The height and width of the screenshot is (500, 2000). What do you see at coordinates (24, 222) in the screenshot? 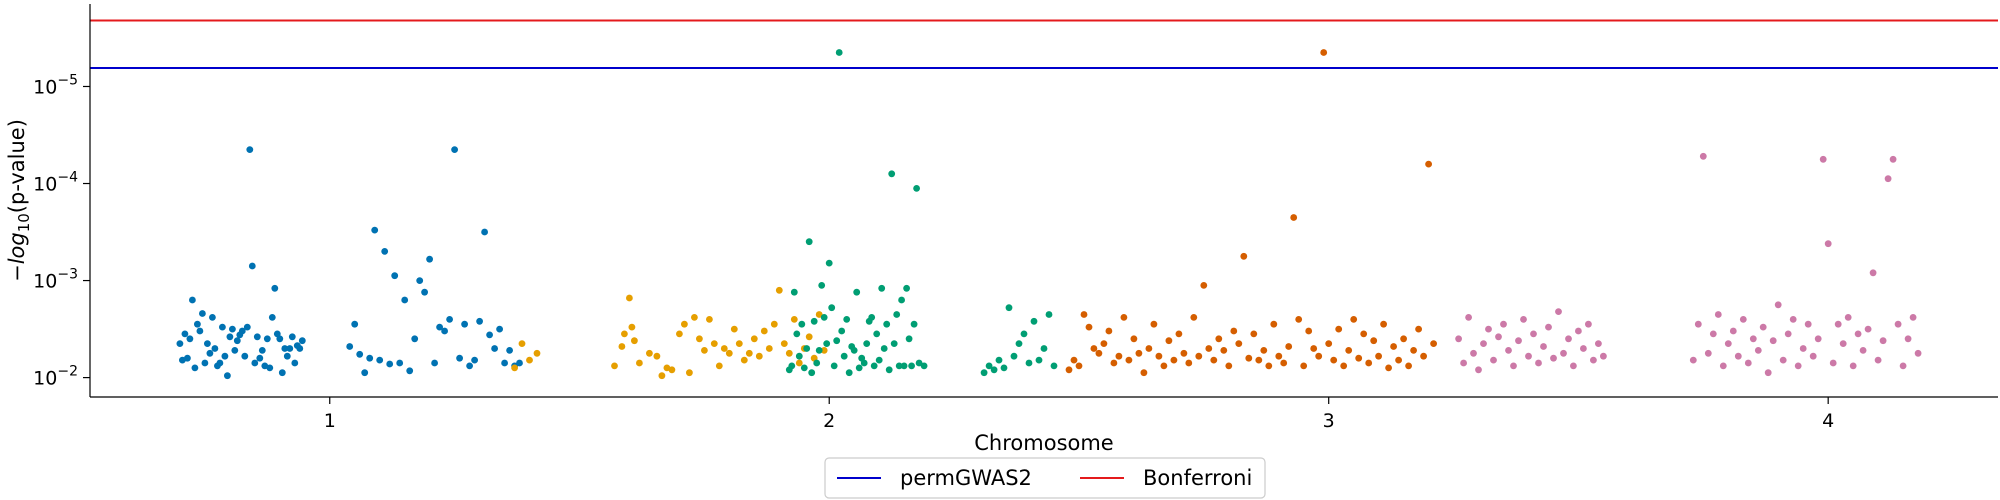
I see `y-axis-label-subscript: 10` at bounding box center [24, 222].